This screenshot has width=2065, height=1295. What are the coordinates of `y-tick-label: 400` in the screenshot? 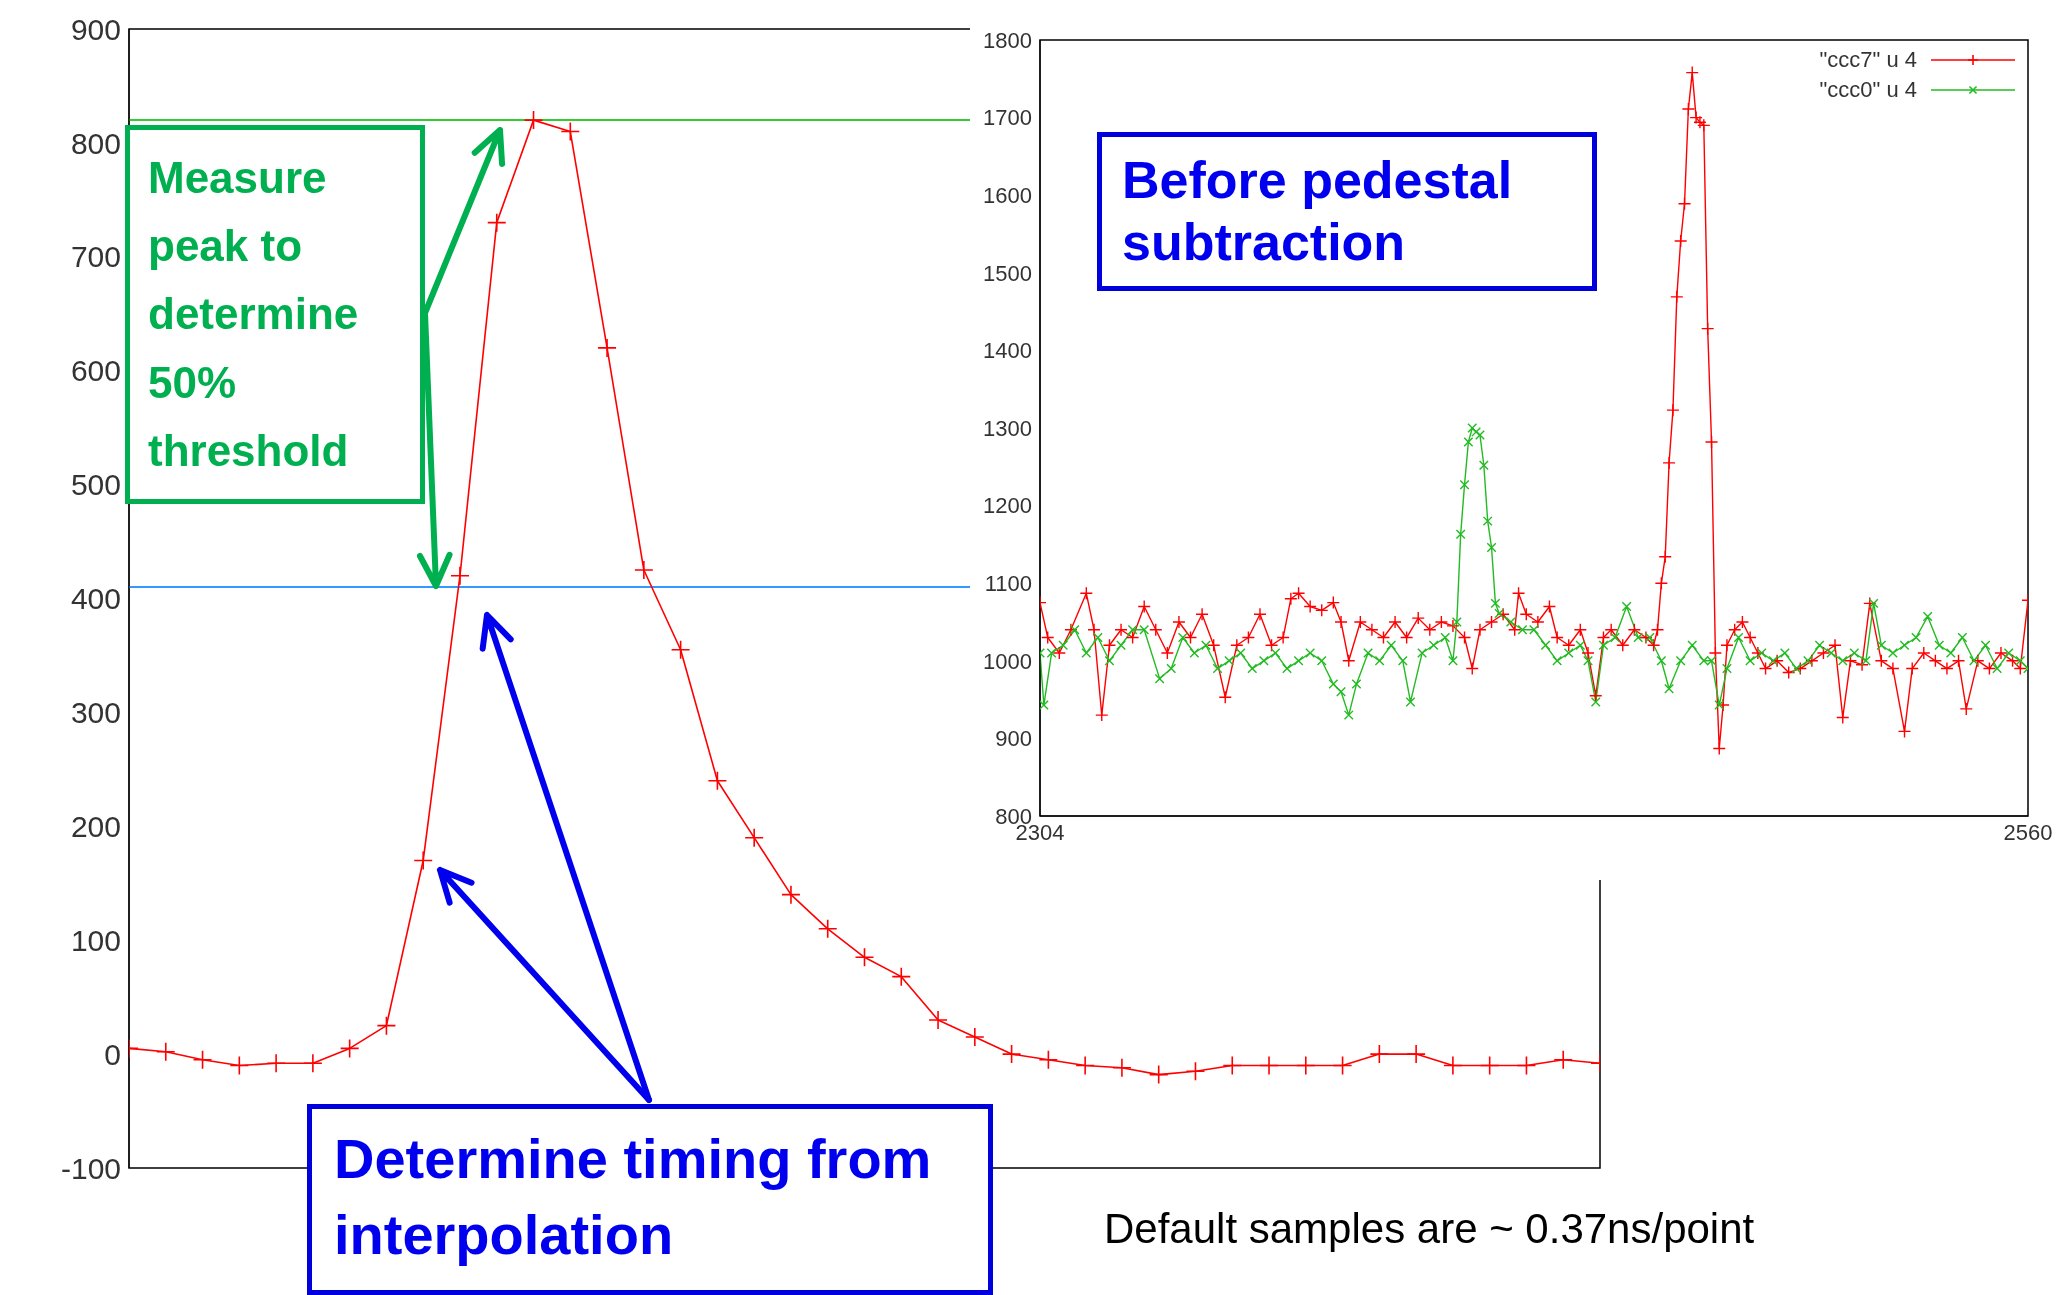 It's located at (95, 599).